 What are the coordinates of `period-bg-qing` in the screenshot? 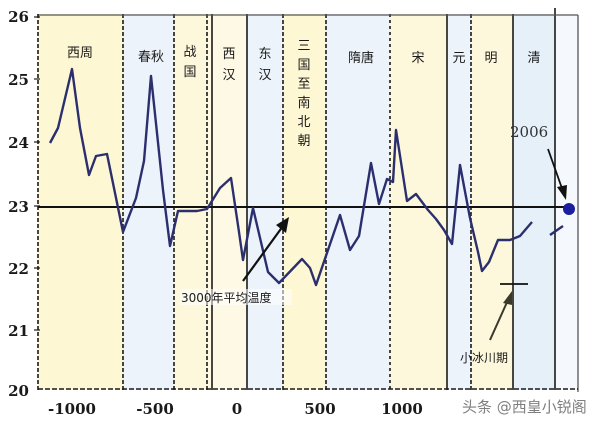 It's located at (534, 202).